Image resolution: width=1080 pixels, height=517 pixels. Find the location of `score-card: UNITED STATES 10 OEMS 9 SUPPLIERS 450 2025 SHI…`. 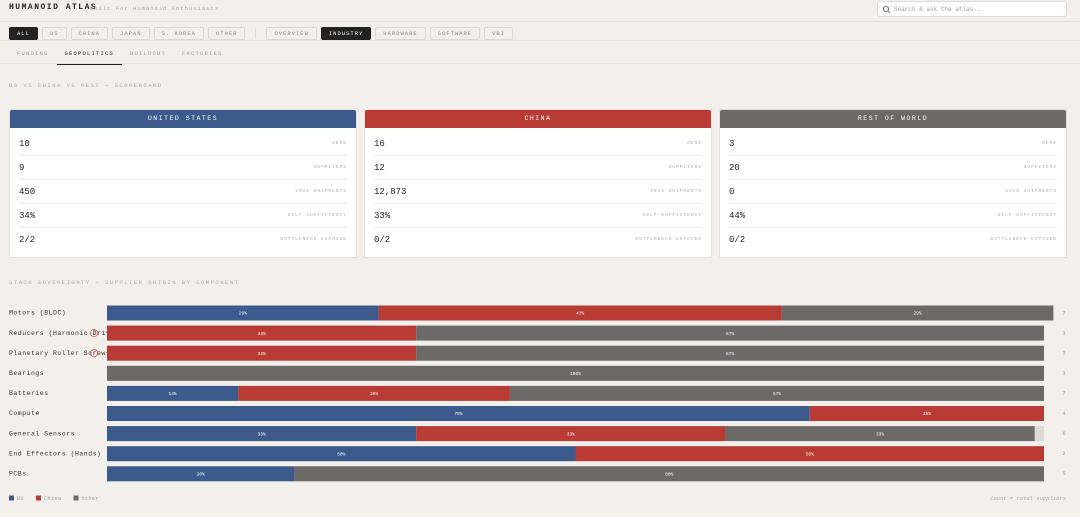

score-card: UNITED STATES 10 OEMS 9 SUPPLIERS 450 2025 SHI… is located at coordinates (183, 183).